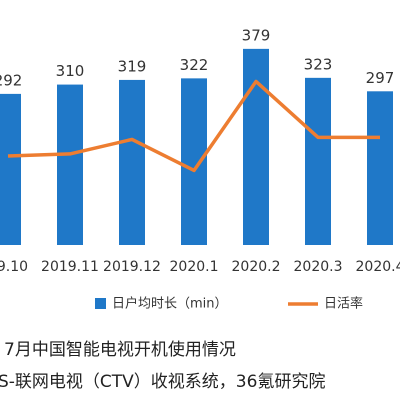  What do you see at coordinates (120, 349) in the screenshot?
I see `note: 7月中国智能电视开机使用情况` at bounding box center [120, 349].